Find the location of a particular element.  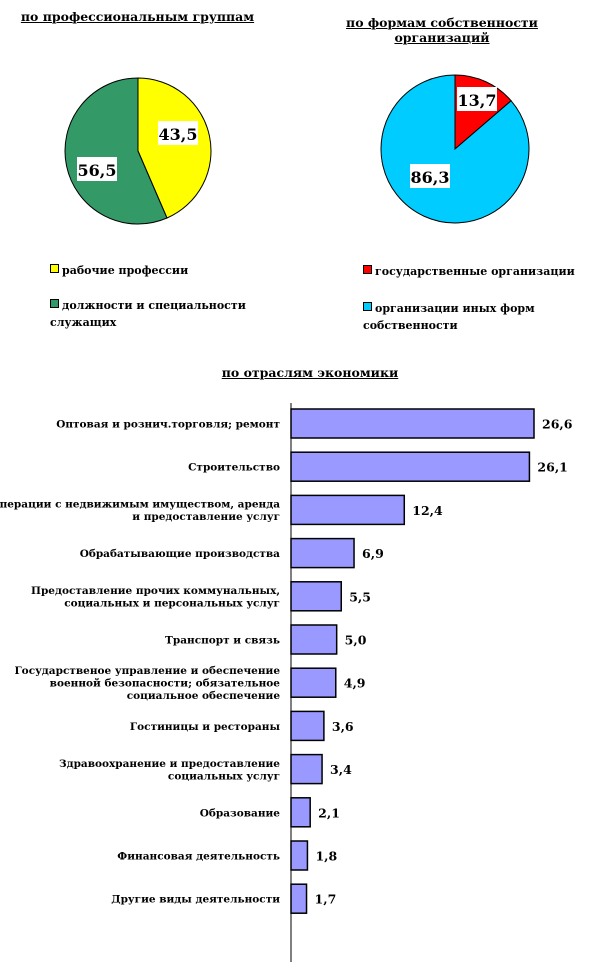

category-label-10: Финансовая деятельность is located at coordinates (198, 857).